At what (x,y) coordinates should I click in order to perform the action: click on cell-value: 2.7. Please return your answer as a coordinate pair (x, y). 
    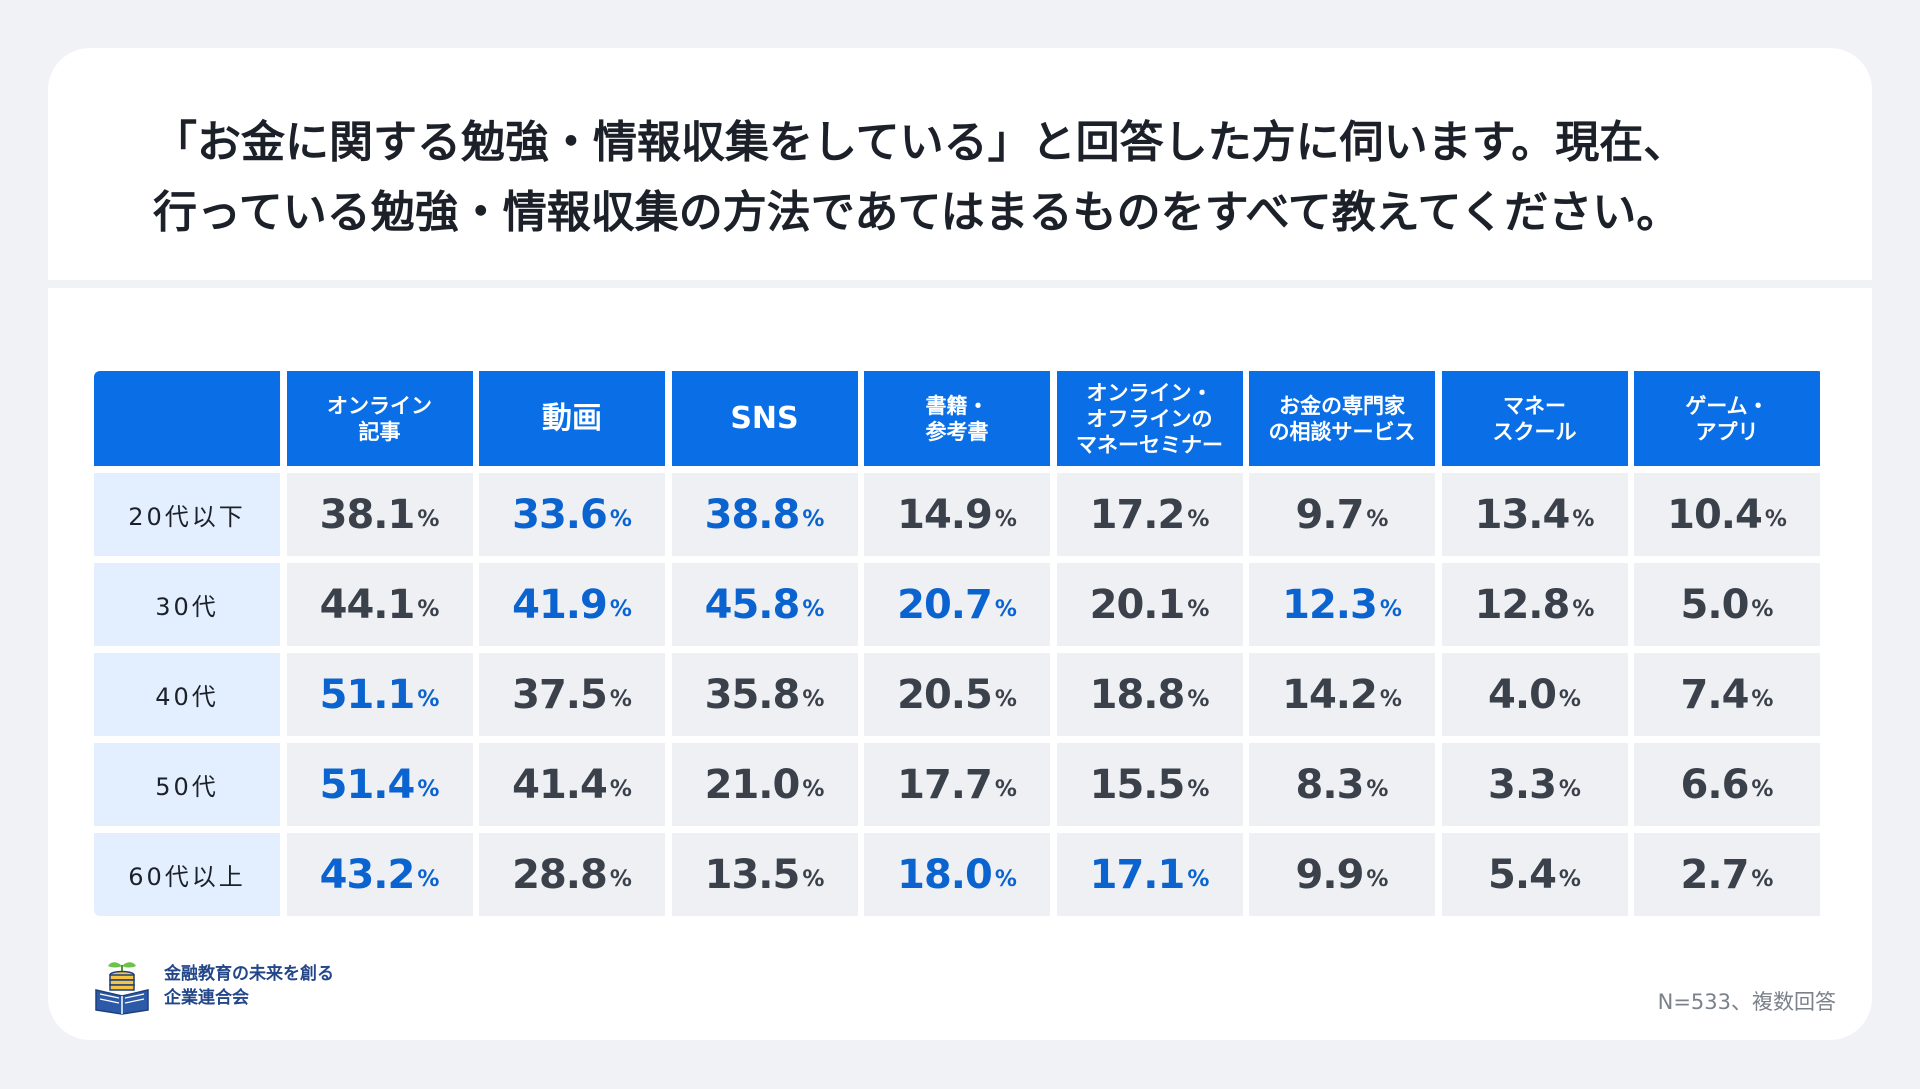
    Looking at the image, I should click on (1715, 874).